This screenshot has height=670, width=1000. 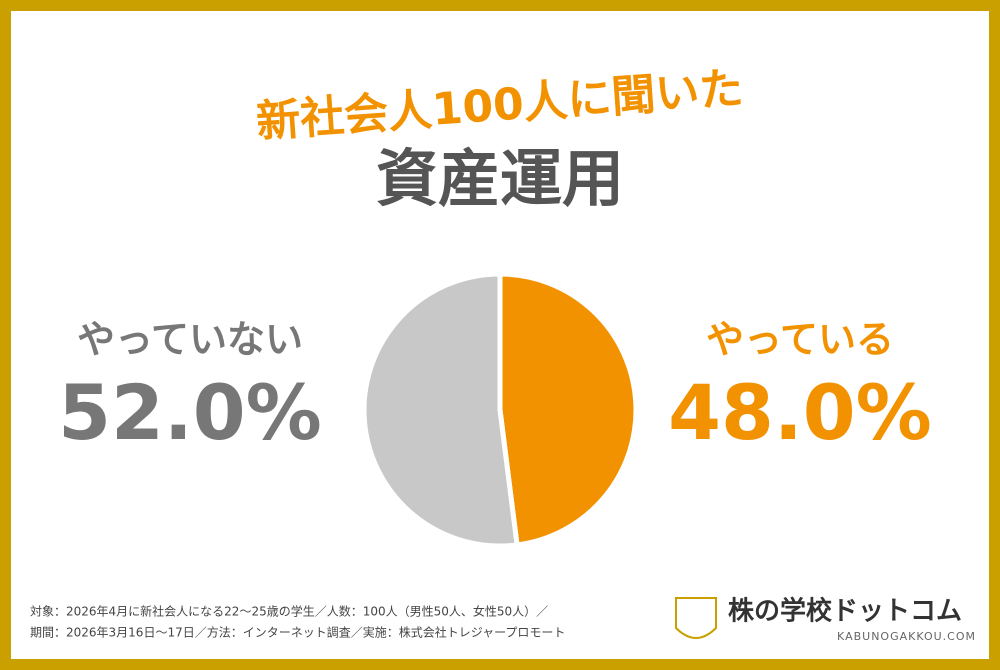 I want to click on logo-url: KABUNOGAKKOU.COM, so click(x=906, y=636).